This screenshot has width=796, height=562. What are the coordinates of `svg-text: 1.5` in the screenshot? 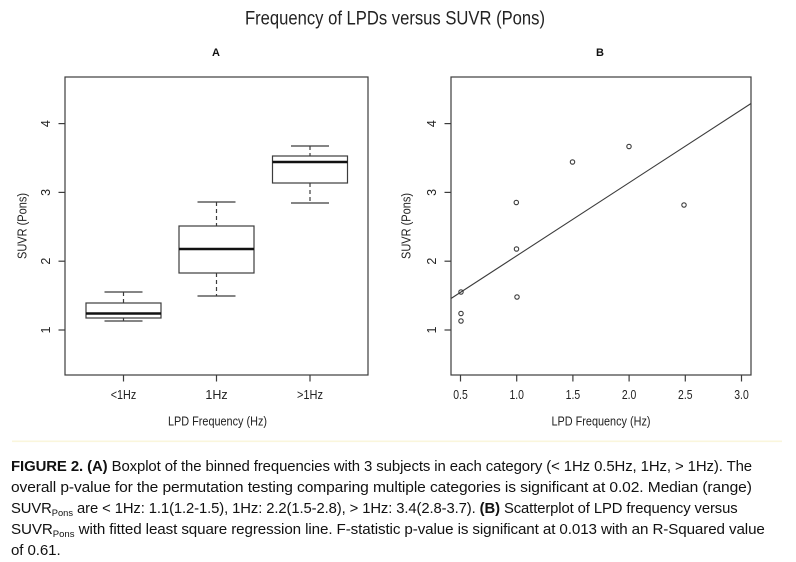 It's located at (573, 395).